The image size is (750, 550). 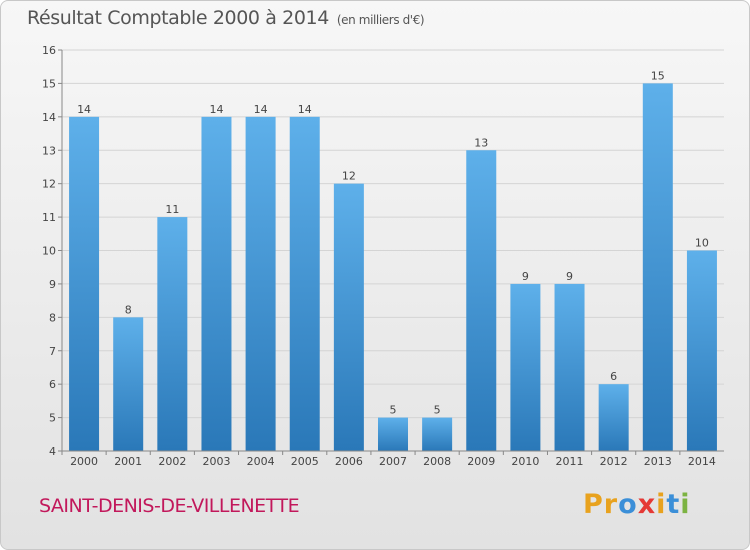 I want to click on x-tick-label: 2012, so click(x=614, y=461).